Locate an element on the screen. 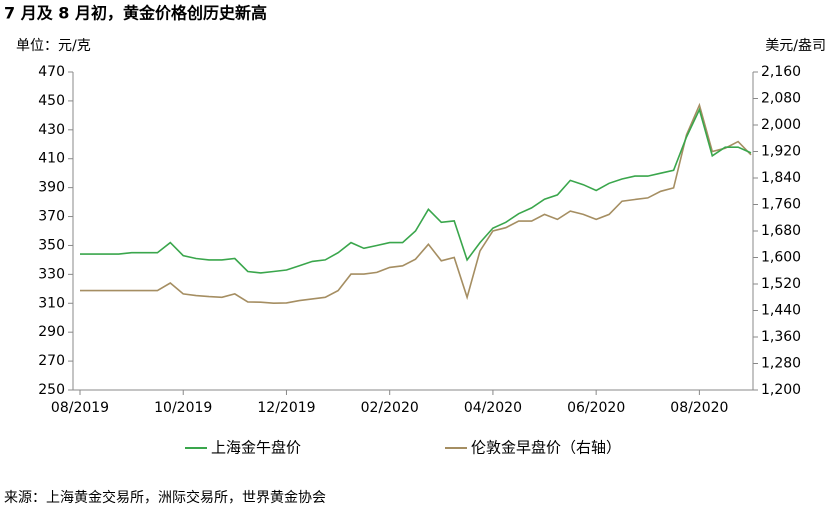 The height and width of the screenshot is (516, 831). y-tick-label: 350 is located at coordinates (51, 245).